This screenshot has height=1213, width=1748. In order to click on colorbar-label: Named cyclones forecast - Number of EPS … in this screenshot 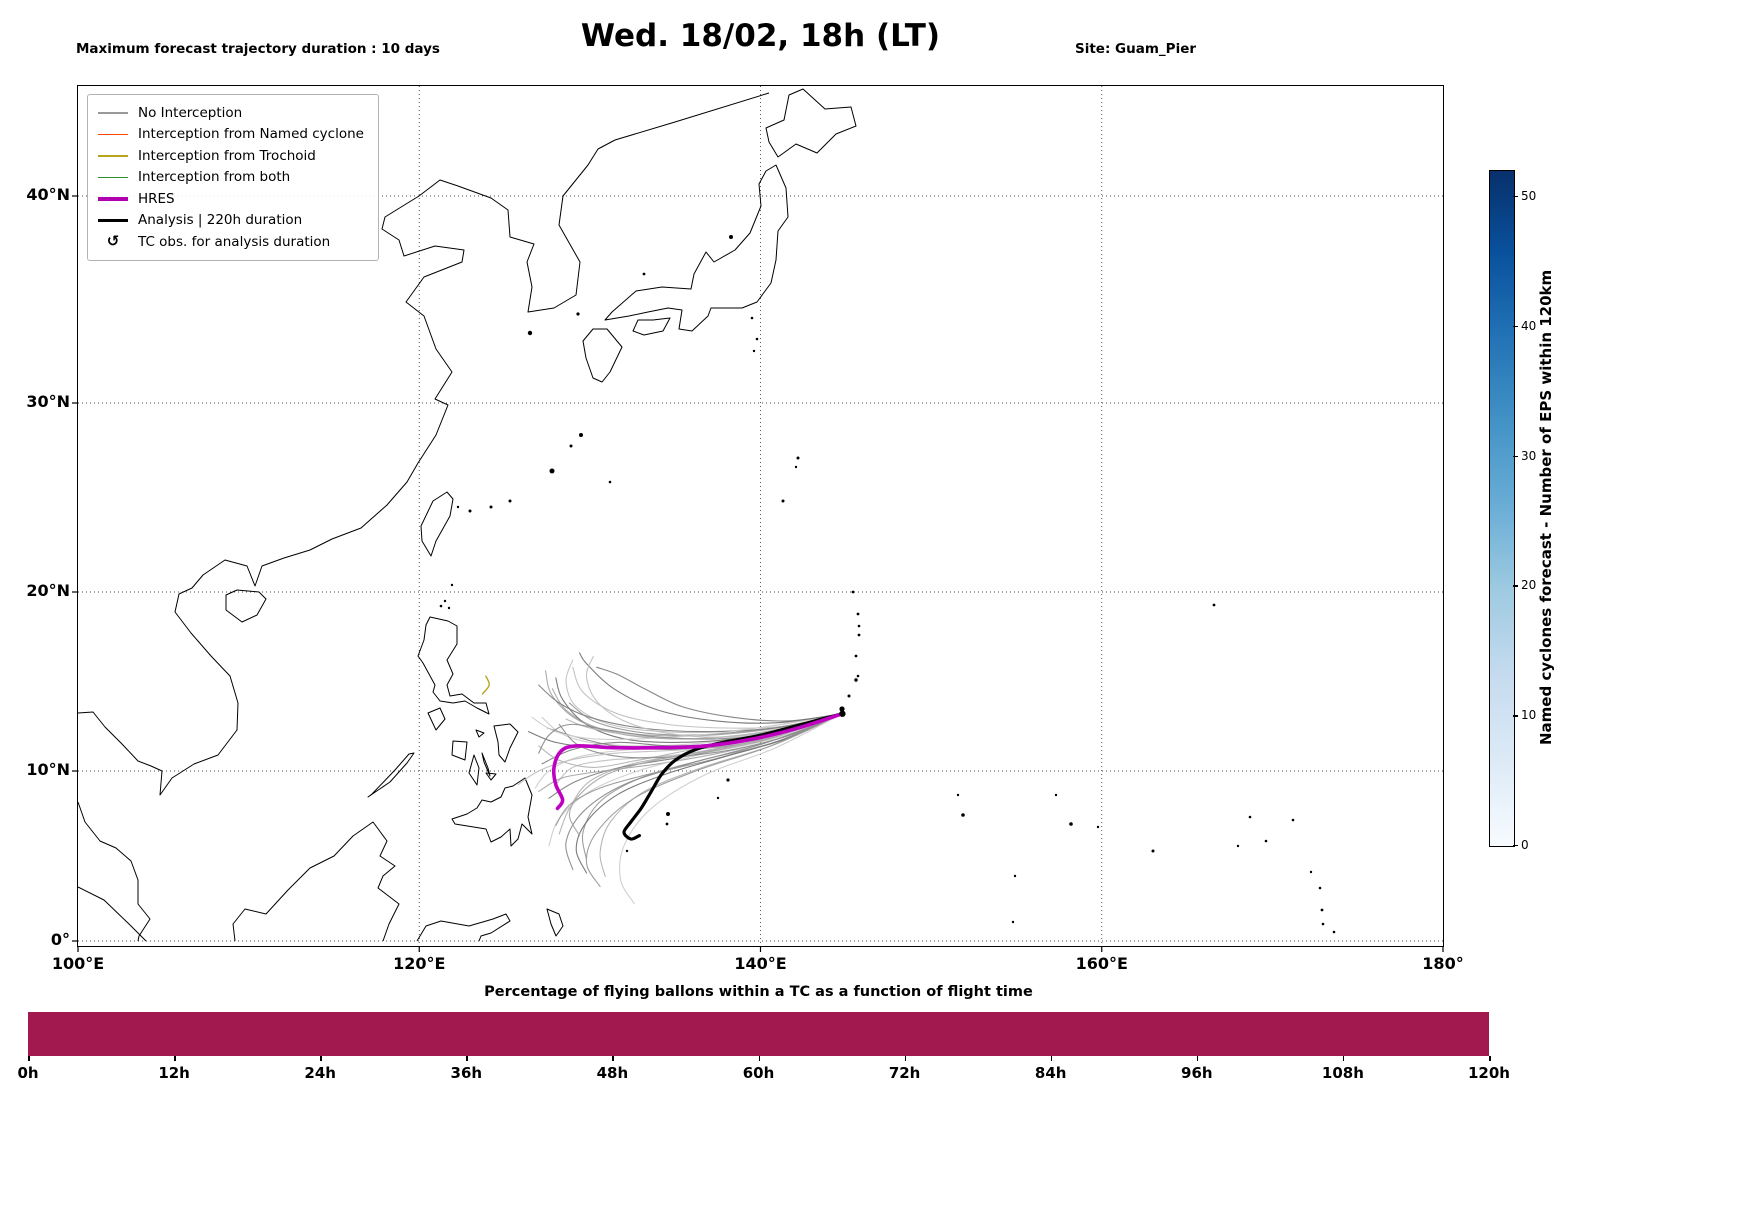, I will do `click(1546, 507)`.